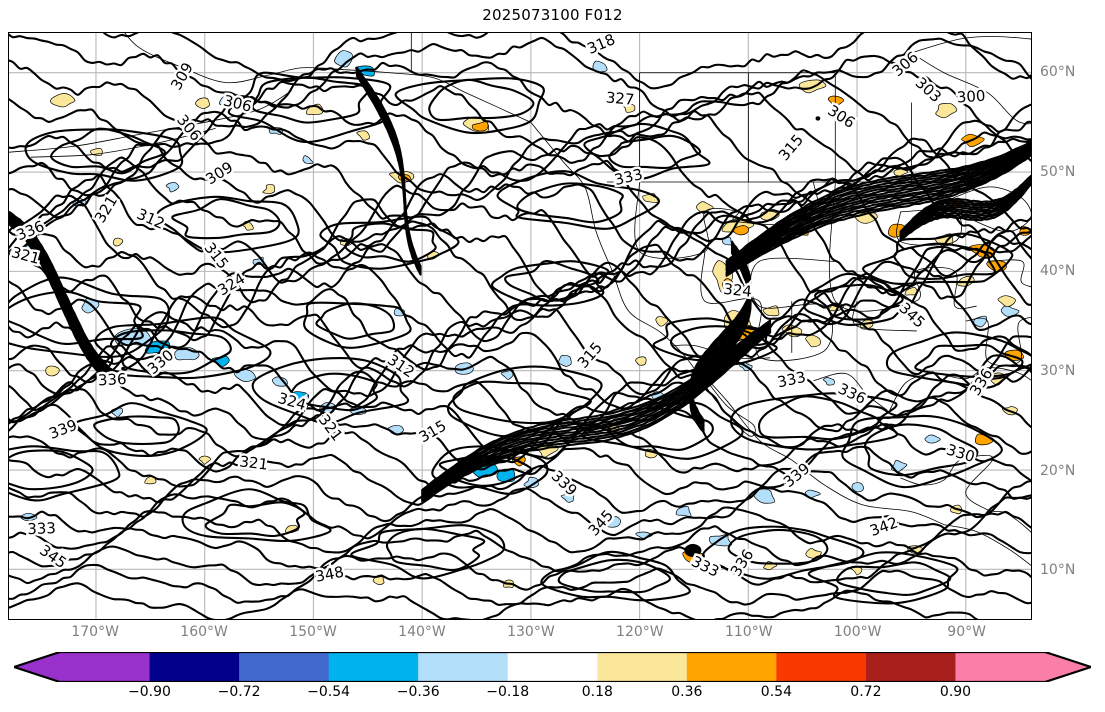 This screenshot has height=712, width=1105. I want to click on colorbar-tick-label: −0.90, so click(149, 692).